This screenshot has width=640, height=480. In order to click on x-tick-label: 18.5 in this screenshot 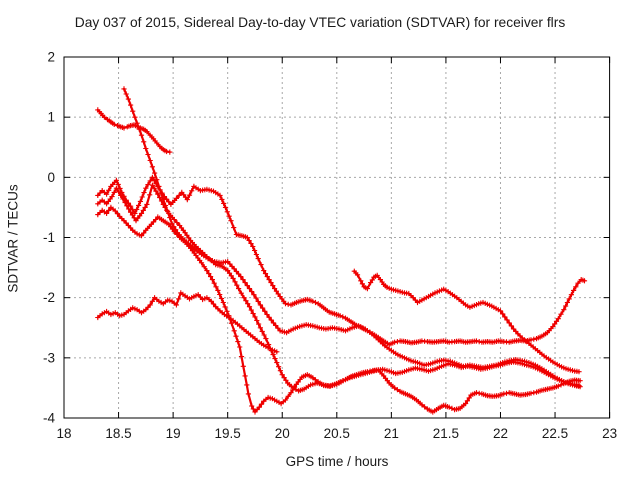, I will do `click(118, 433)`.